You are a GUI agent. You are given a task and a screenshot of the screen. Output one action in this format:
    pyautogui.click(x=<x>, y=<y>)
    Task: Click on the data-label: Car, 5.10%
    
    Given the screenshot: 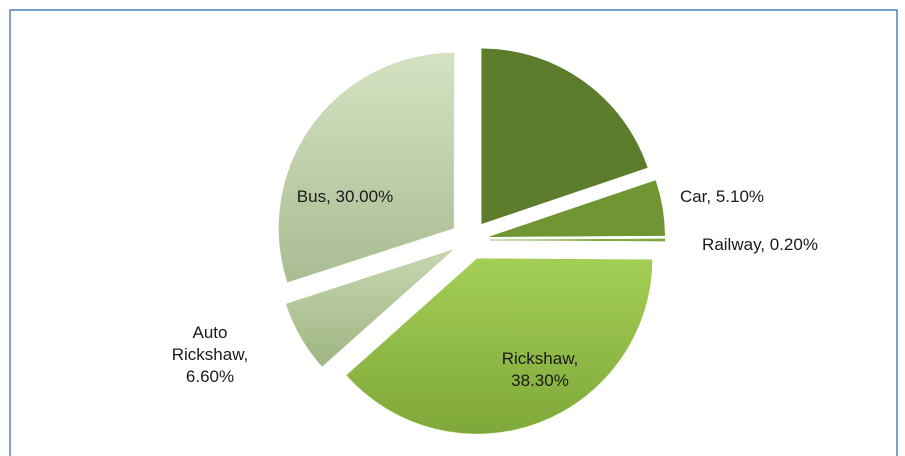 What is the action you would take?
    pyautogui.click(x=722, y=196)
    